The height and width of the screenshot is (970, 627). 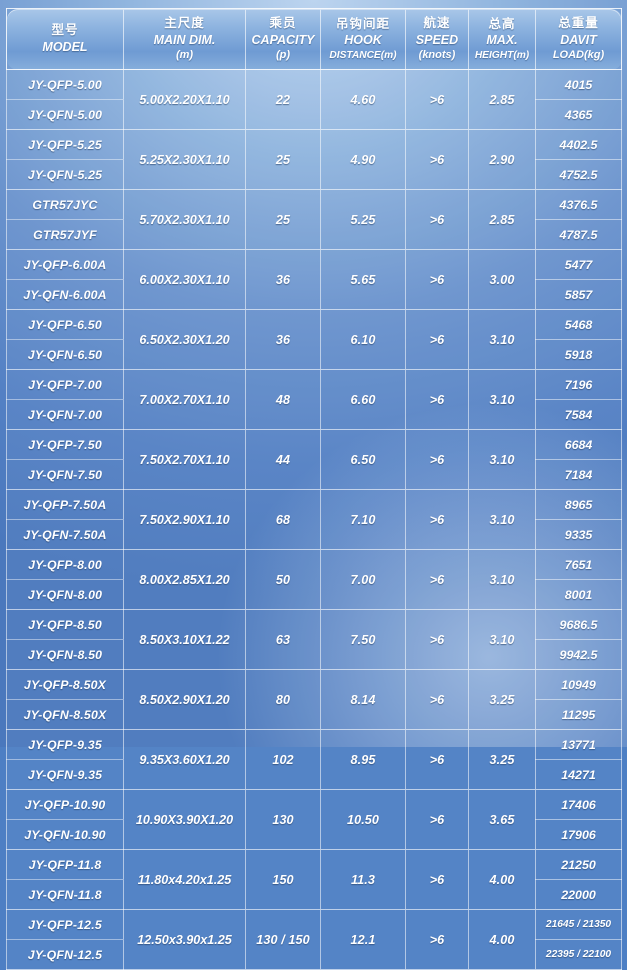 I want to click on cell-davit-load: 5468, so click(x=578, y=325).